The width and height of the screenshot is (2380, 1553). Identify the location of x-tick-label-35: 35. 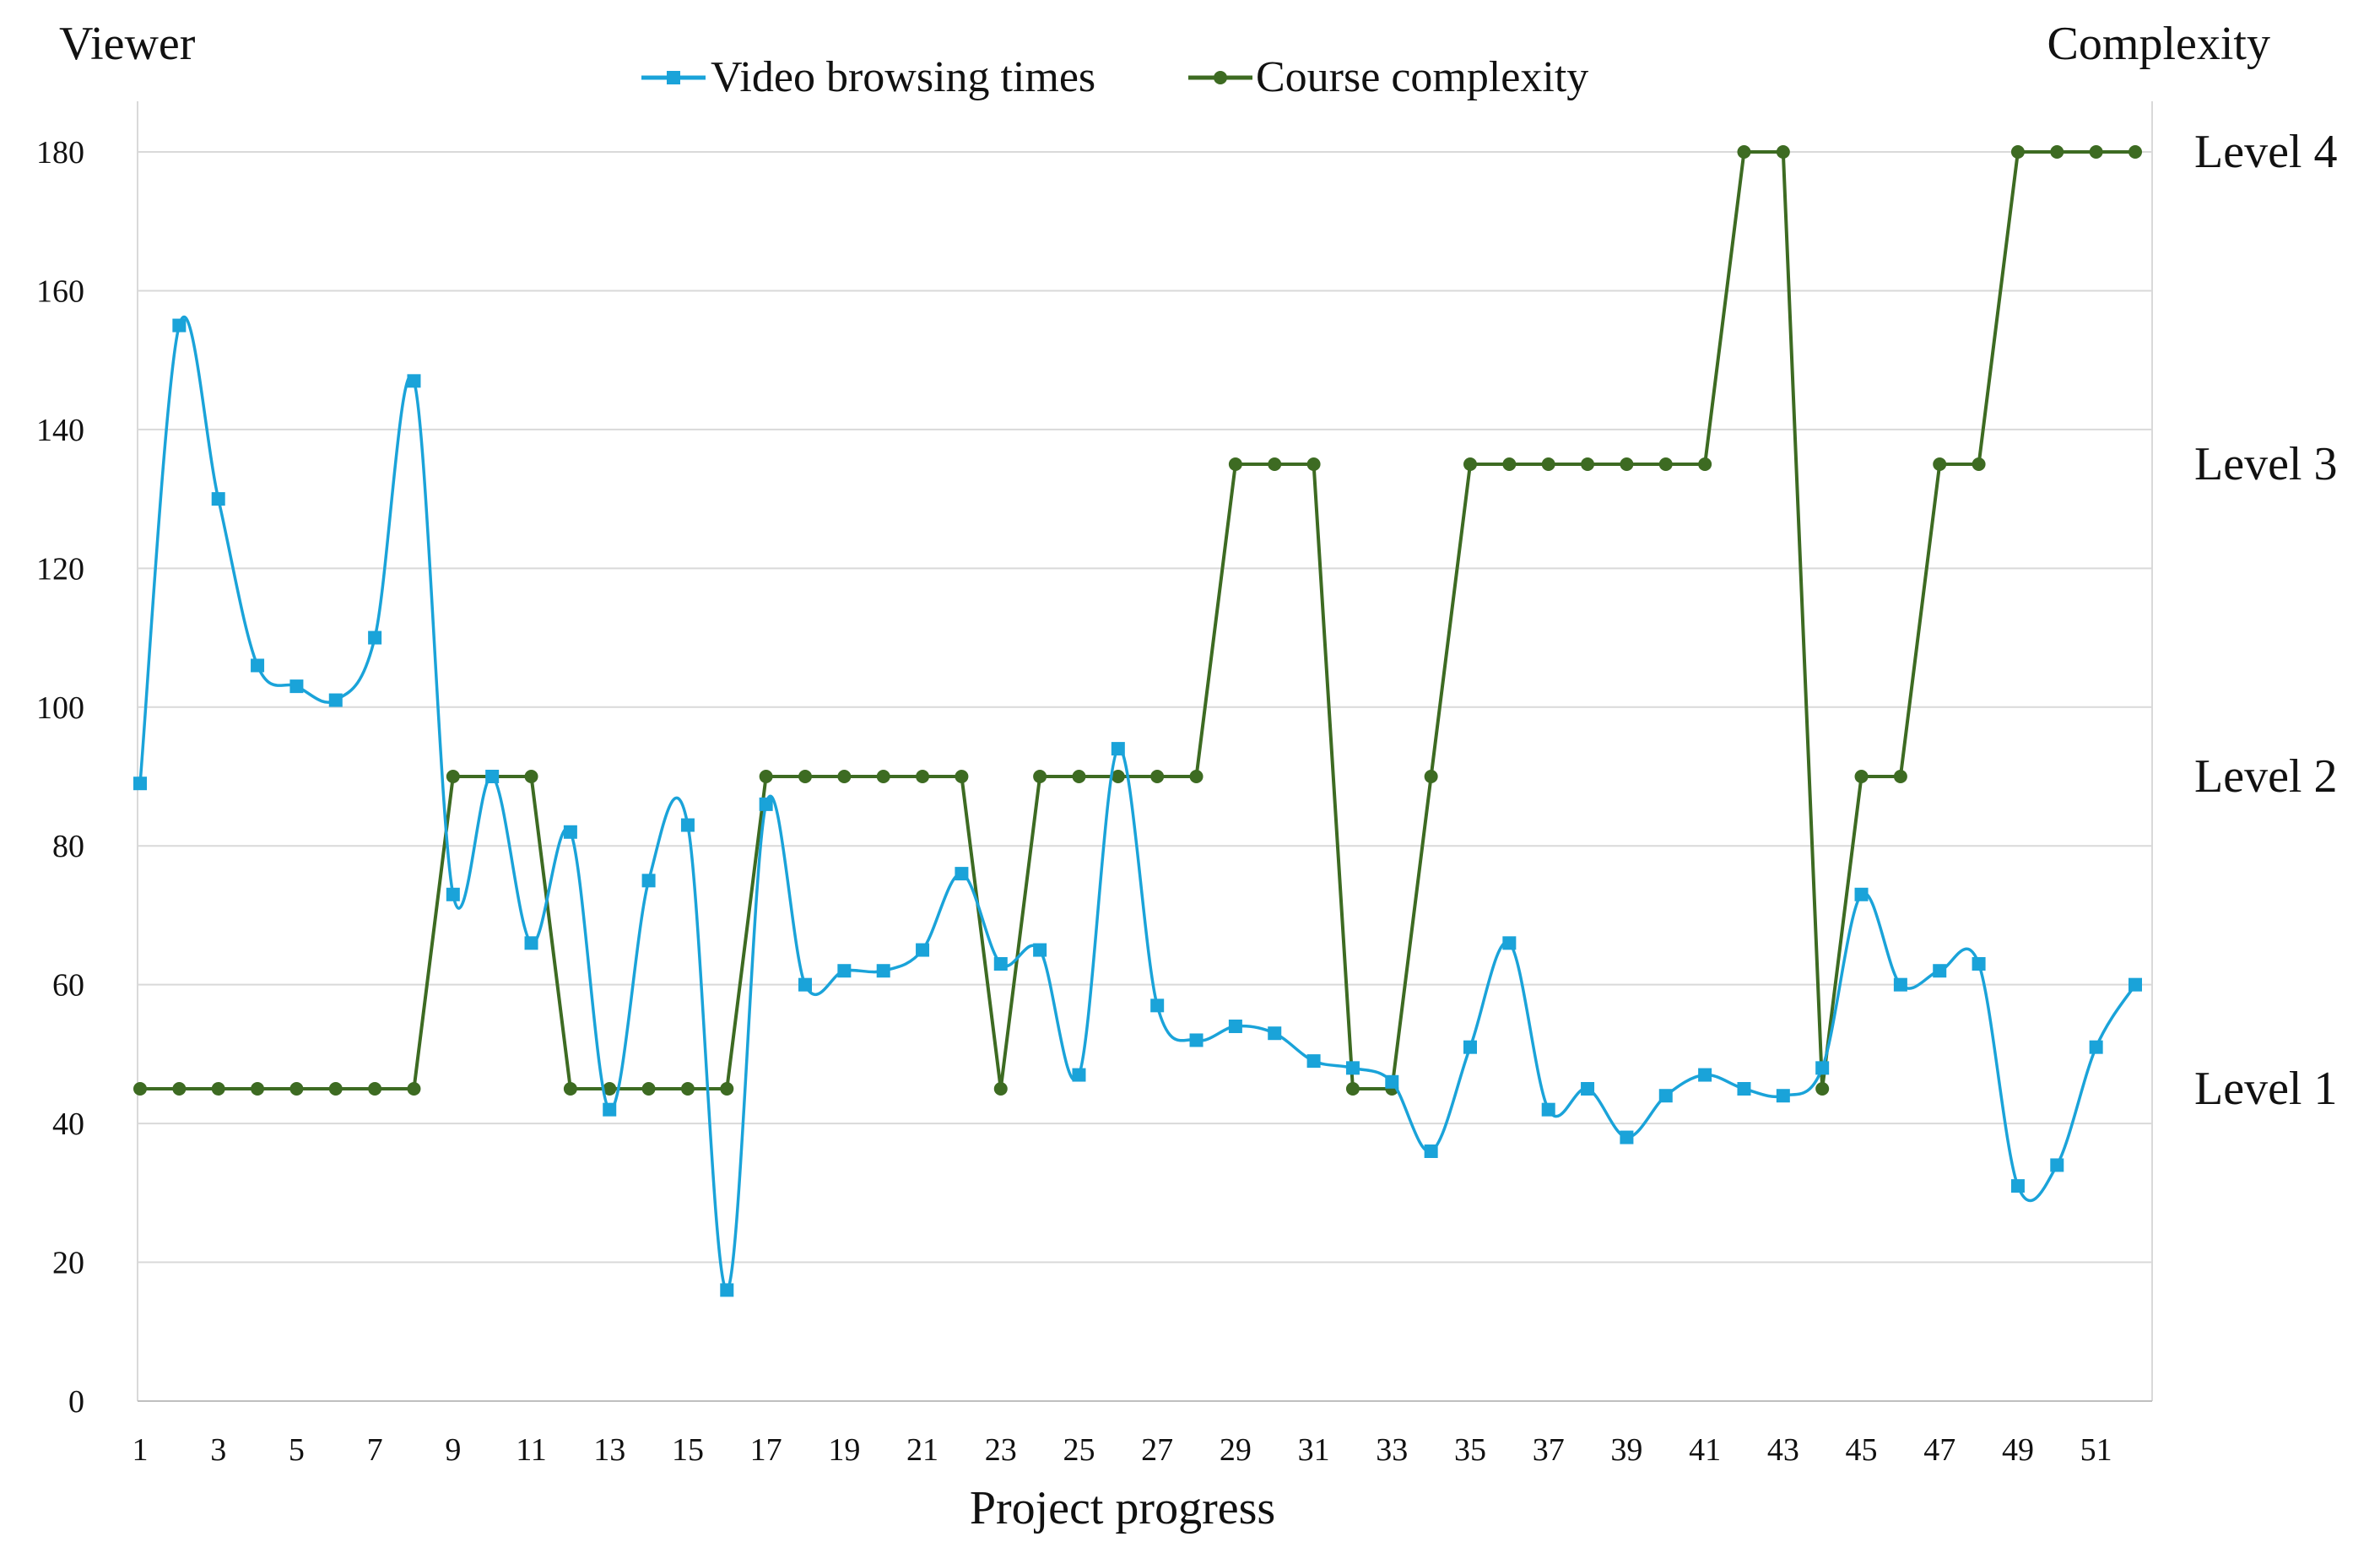
(1470, 1450).